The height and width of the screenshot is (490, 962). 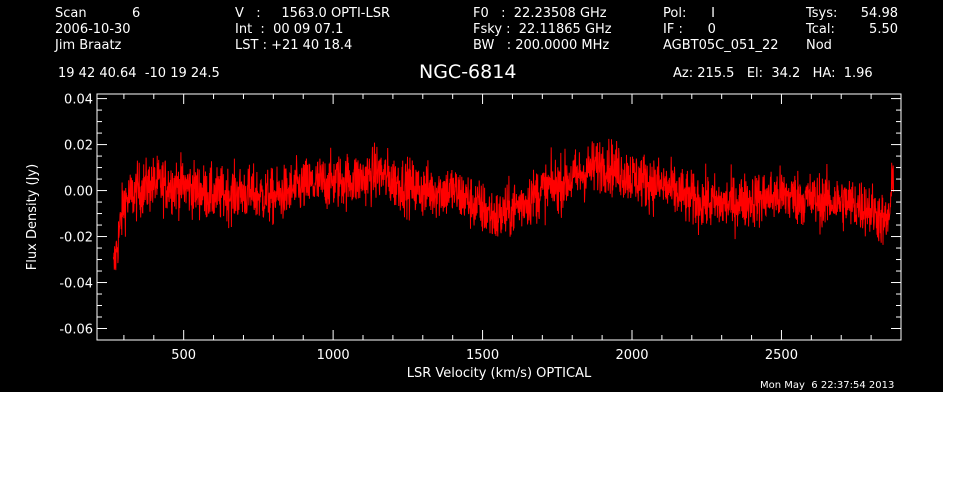 I want to click on x-tick-label: 500, so click(x=183, y=355).